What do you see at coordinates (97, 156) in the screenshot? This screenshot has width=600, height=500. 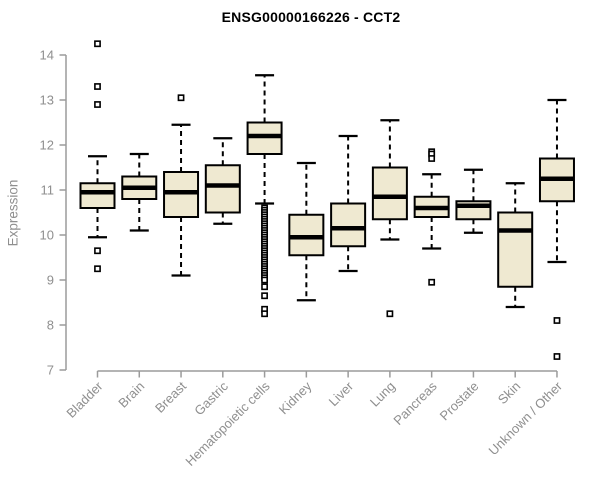 I see `box-group-bladder` at bounding box center [97, 156].